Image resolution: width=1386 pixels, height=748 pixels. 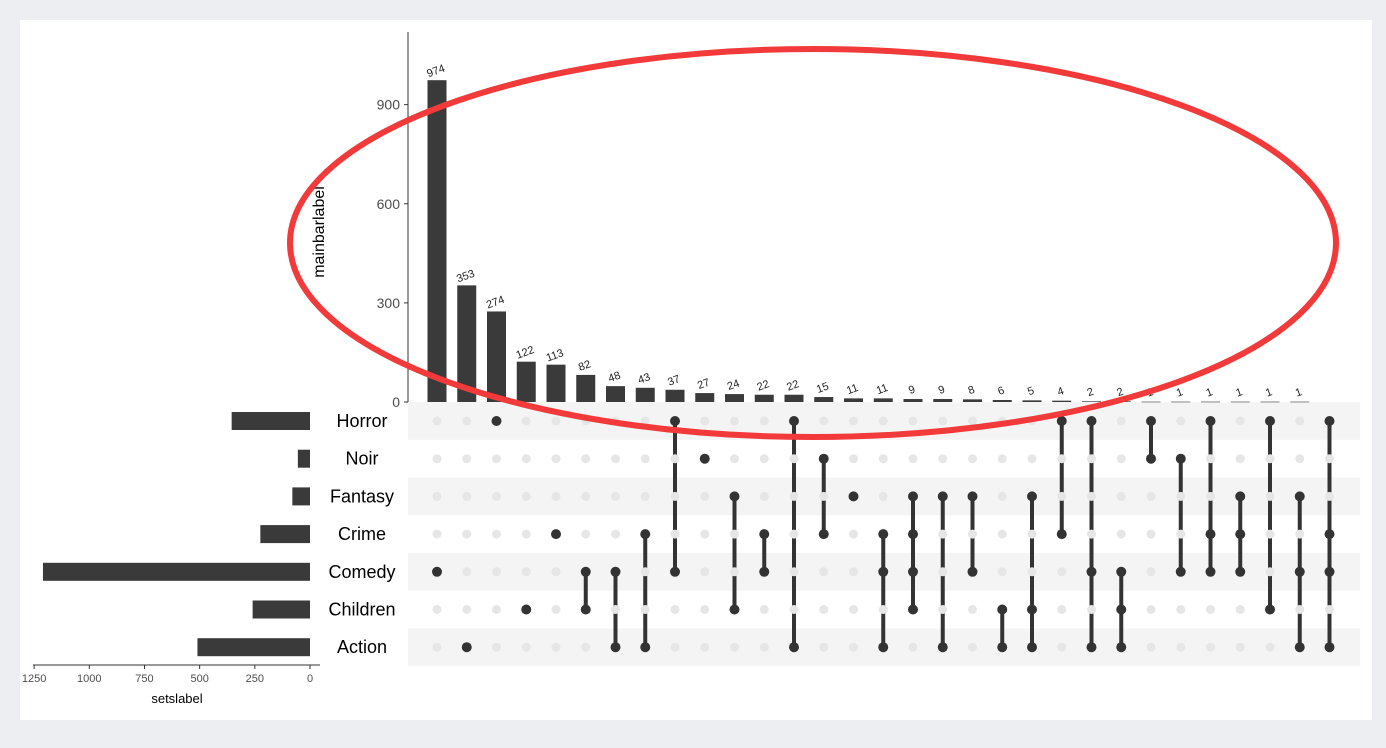 I want to click on intersection-bar-value: 2, so click(x=1120, y=392).